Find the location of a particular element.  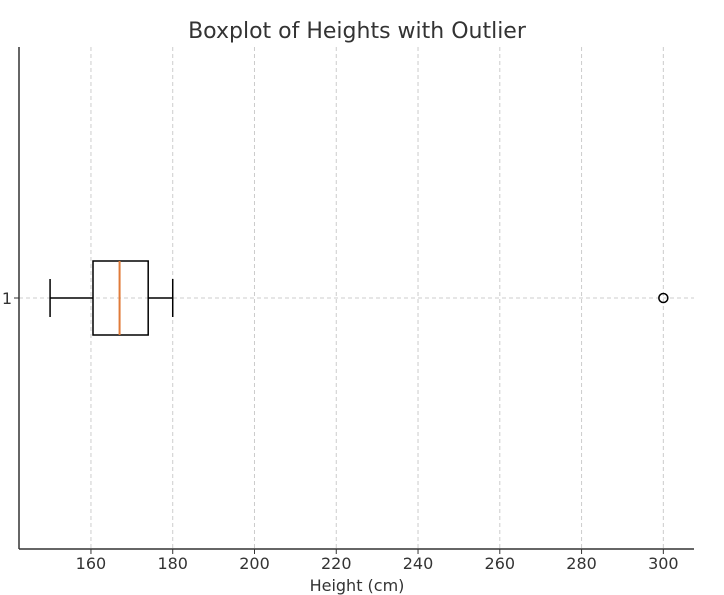

x-tick-label: 260 is located at coordinates (500, 563).